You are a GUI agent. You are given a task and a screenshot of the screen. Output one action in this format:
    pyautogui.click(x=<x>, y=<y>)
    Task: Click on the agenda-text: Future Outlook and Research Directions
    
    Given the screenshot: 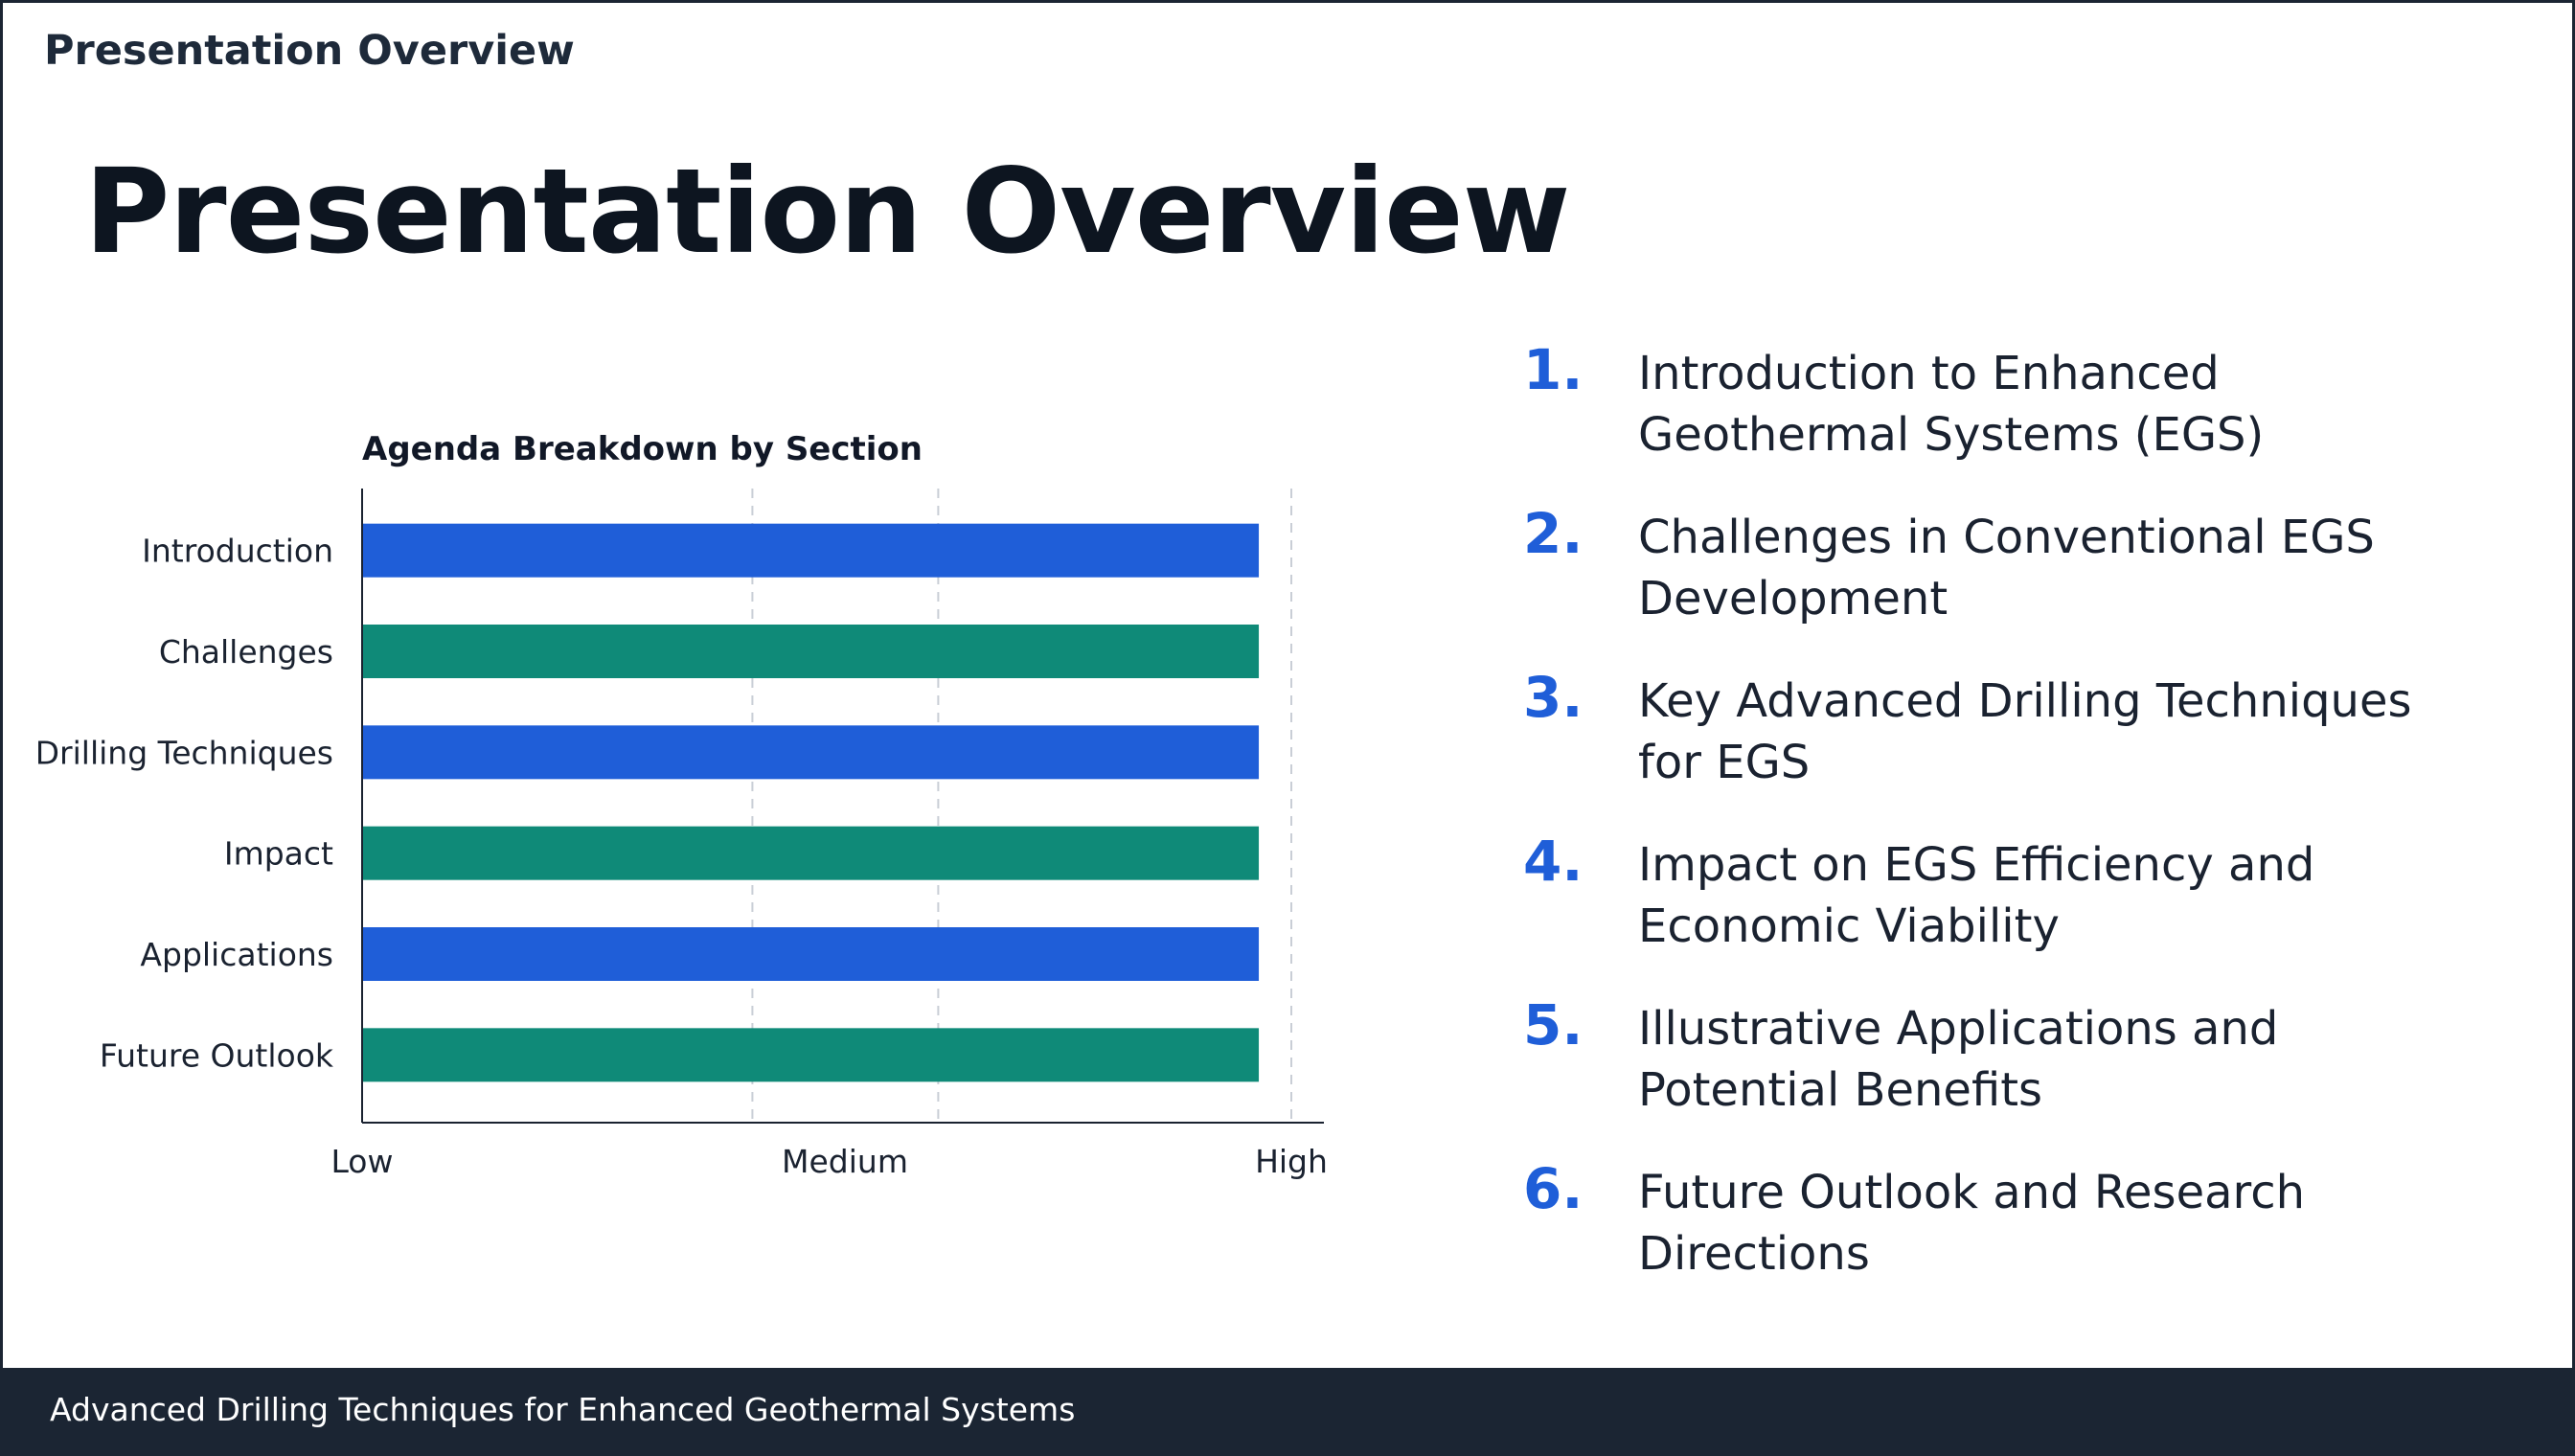 What is the action you would take?
    pyautogui.click(x=1971, y=1223)
    